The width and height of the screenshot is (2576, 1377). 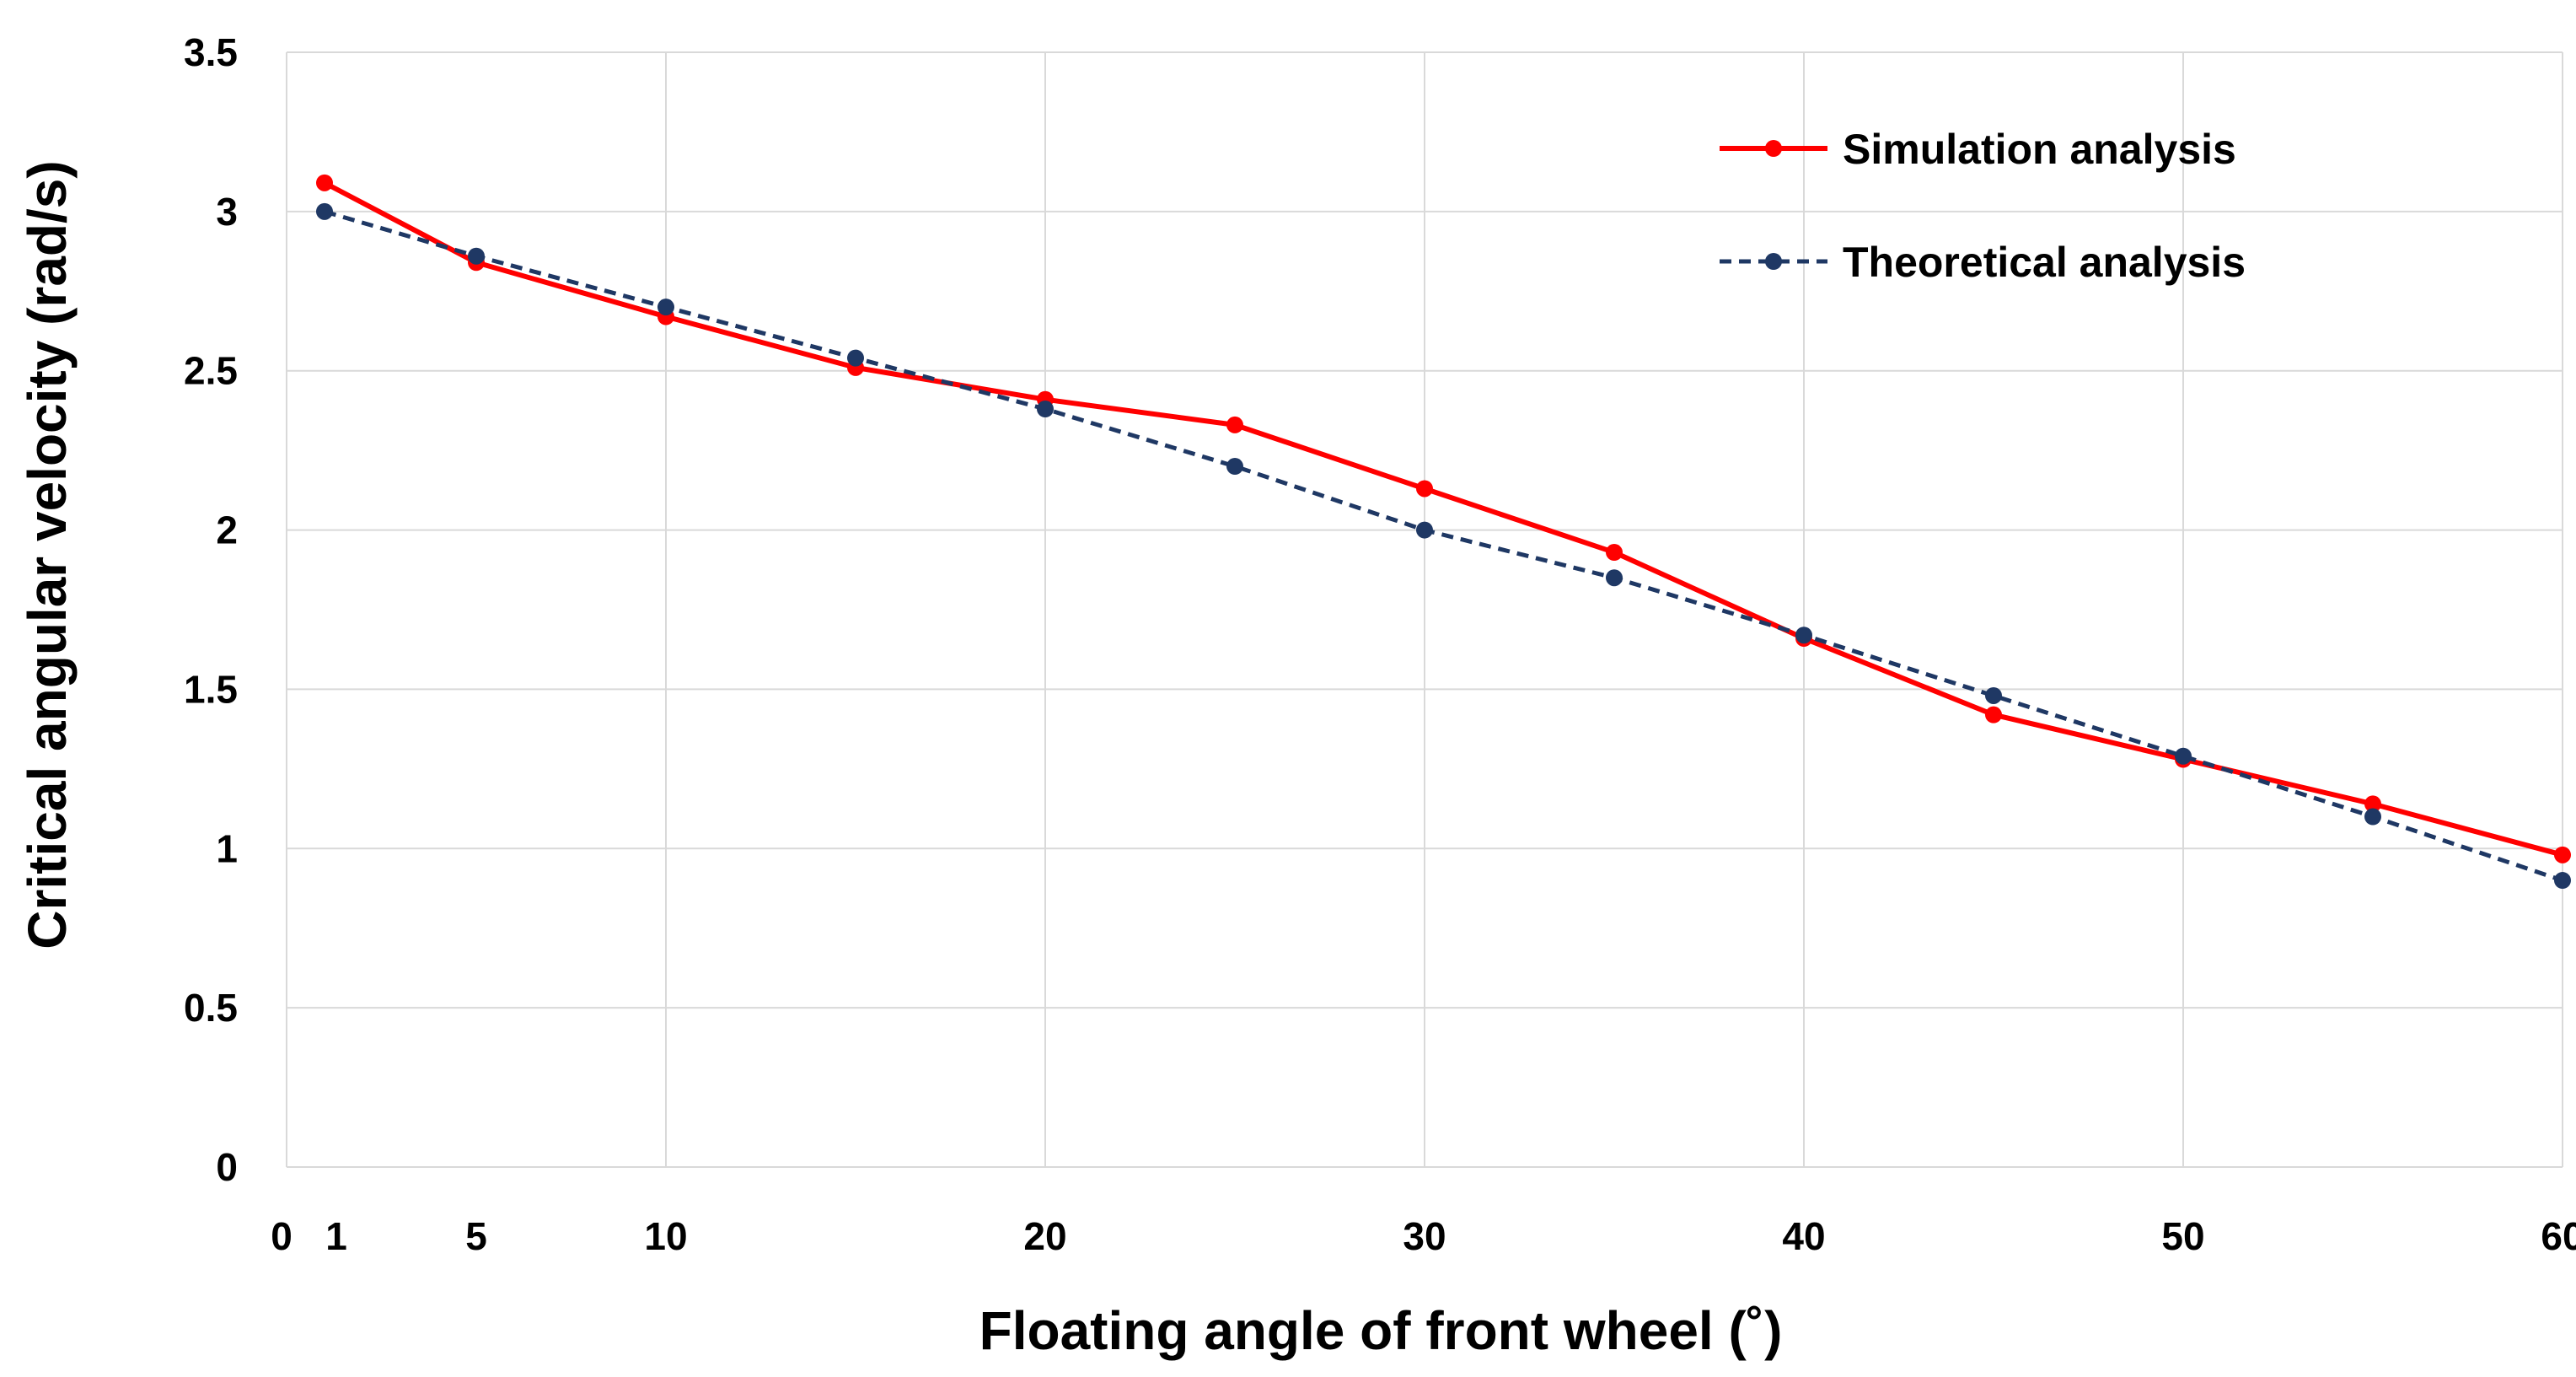 What do you see at coordinates (1983, 206) in the screenshot?
I see `legend: Simulation analysis Theoretical analysis` at bounding box center [1983, 206].